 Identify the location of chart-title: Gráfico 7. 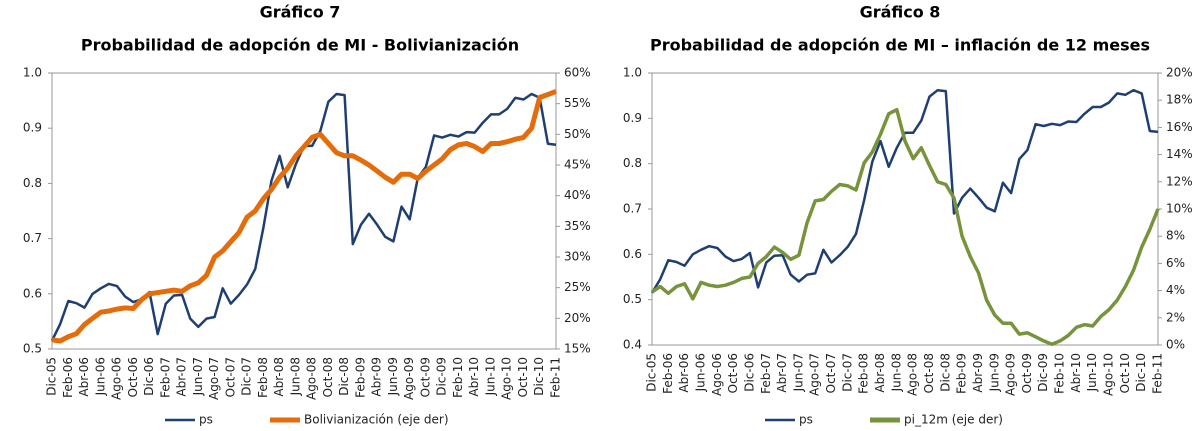
(300, 12).